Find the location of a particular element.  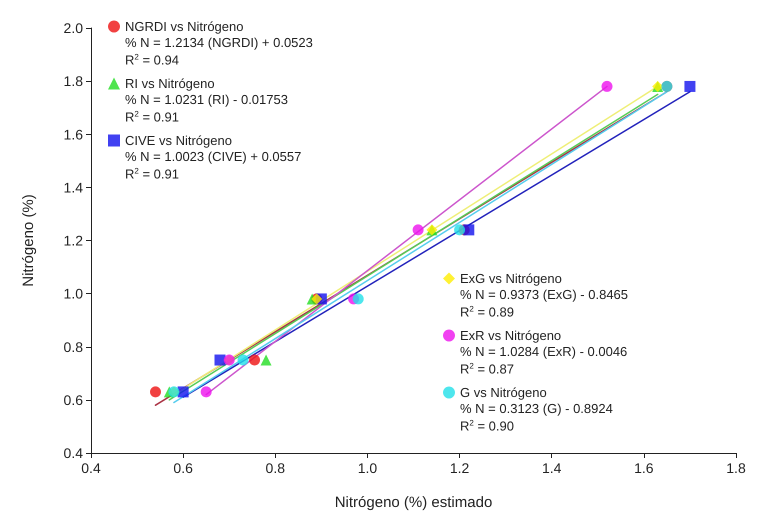

y-tick-label: 0.8 is located at coordinates (74, 346).